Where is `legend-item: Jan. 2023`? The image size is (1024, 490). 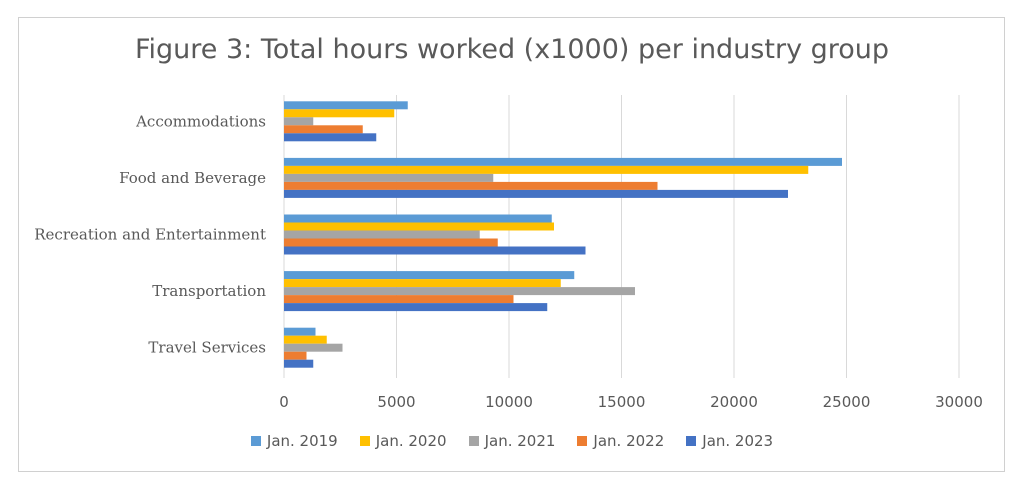 legend-item: Jan. 2023 is located at coordinates (729, 441).